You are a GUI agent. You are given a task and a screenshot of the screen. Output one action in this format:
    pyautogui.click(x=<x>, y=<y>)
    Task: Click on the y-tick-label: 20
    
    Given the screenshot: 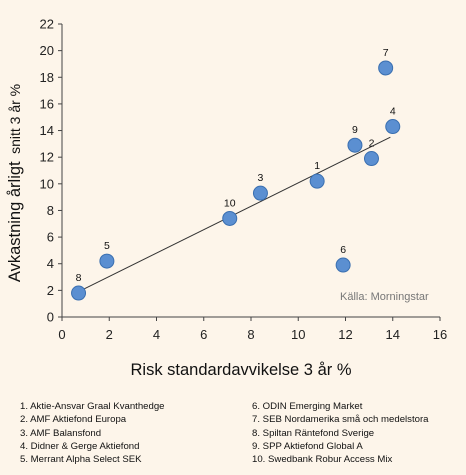 What is the action you would take?
    pyautogui.click(x=47, y=50)
    